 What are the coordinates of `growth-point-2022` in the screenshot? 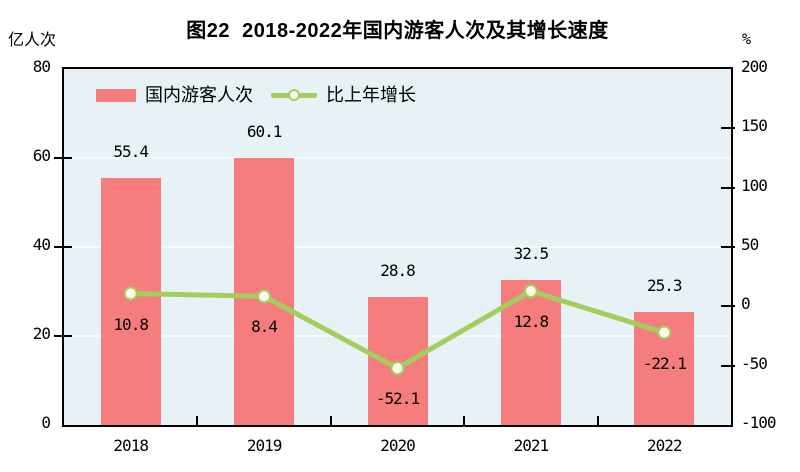 It's located at (664, 332).